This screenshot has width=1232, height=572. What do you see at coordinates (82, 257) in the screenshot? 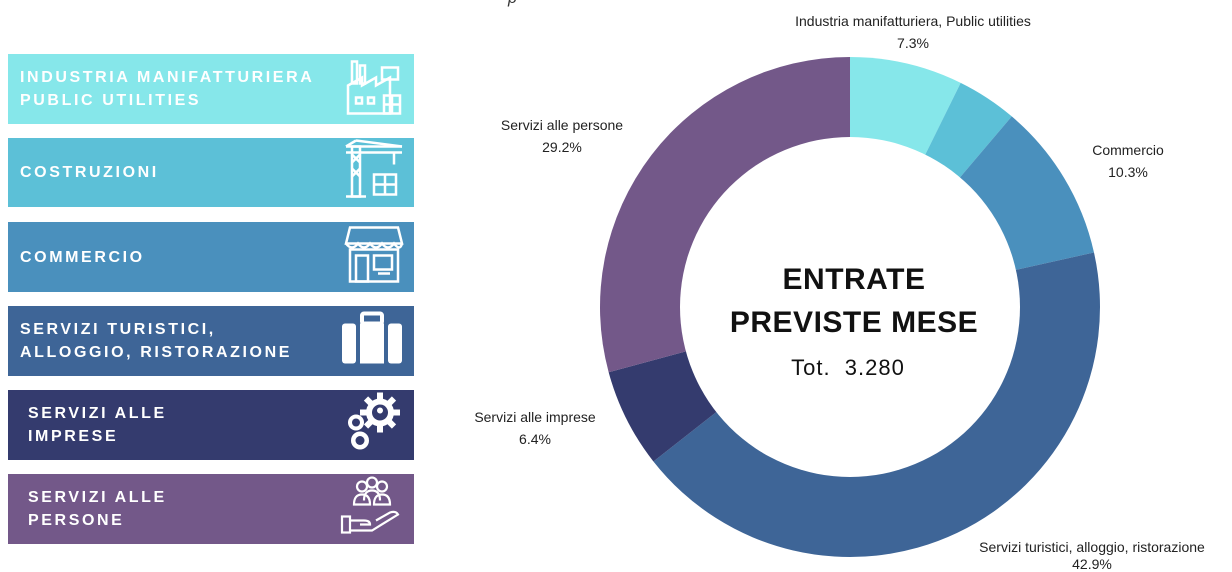
I see `category-commercio-line1: COMMERCIO` at bounding box center [82, 257].